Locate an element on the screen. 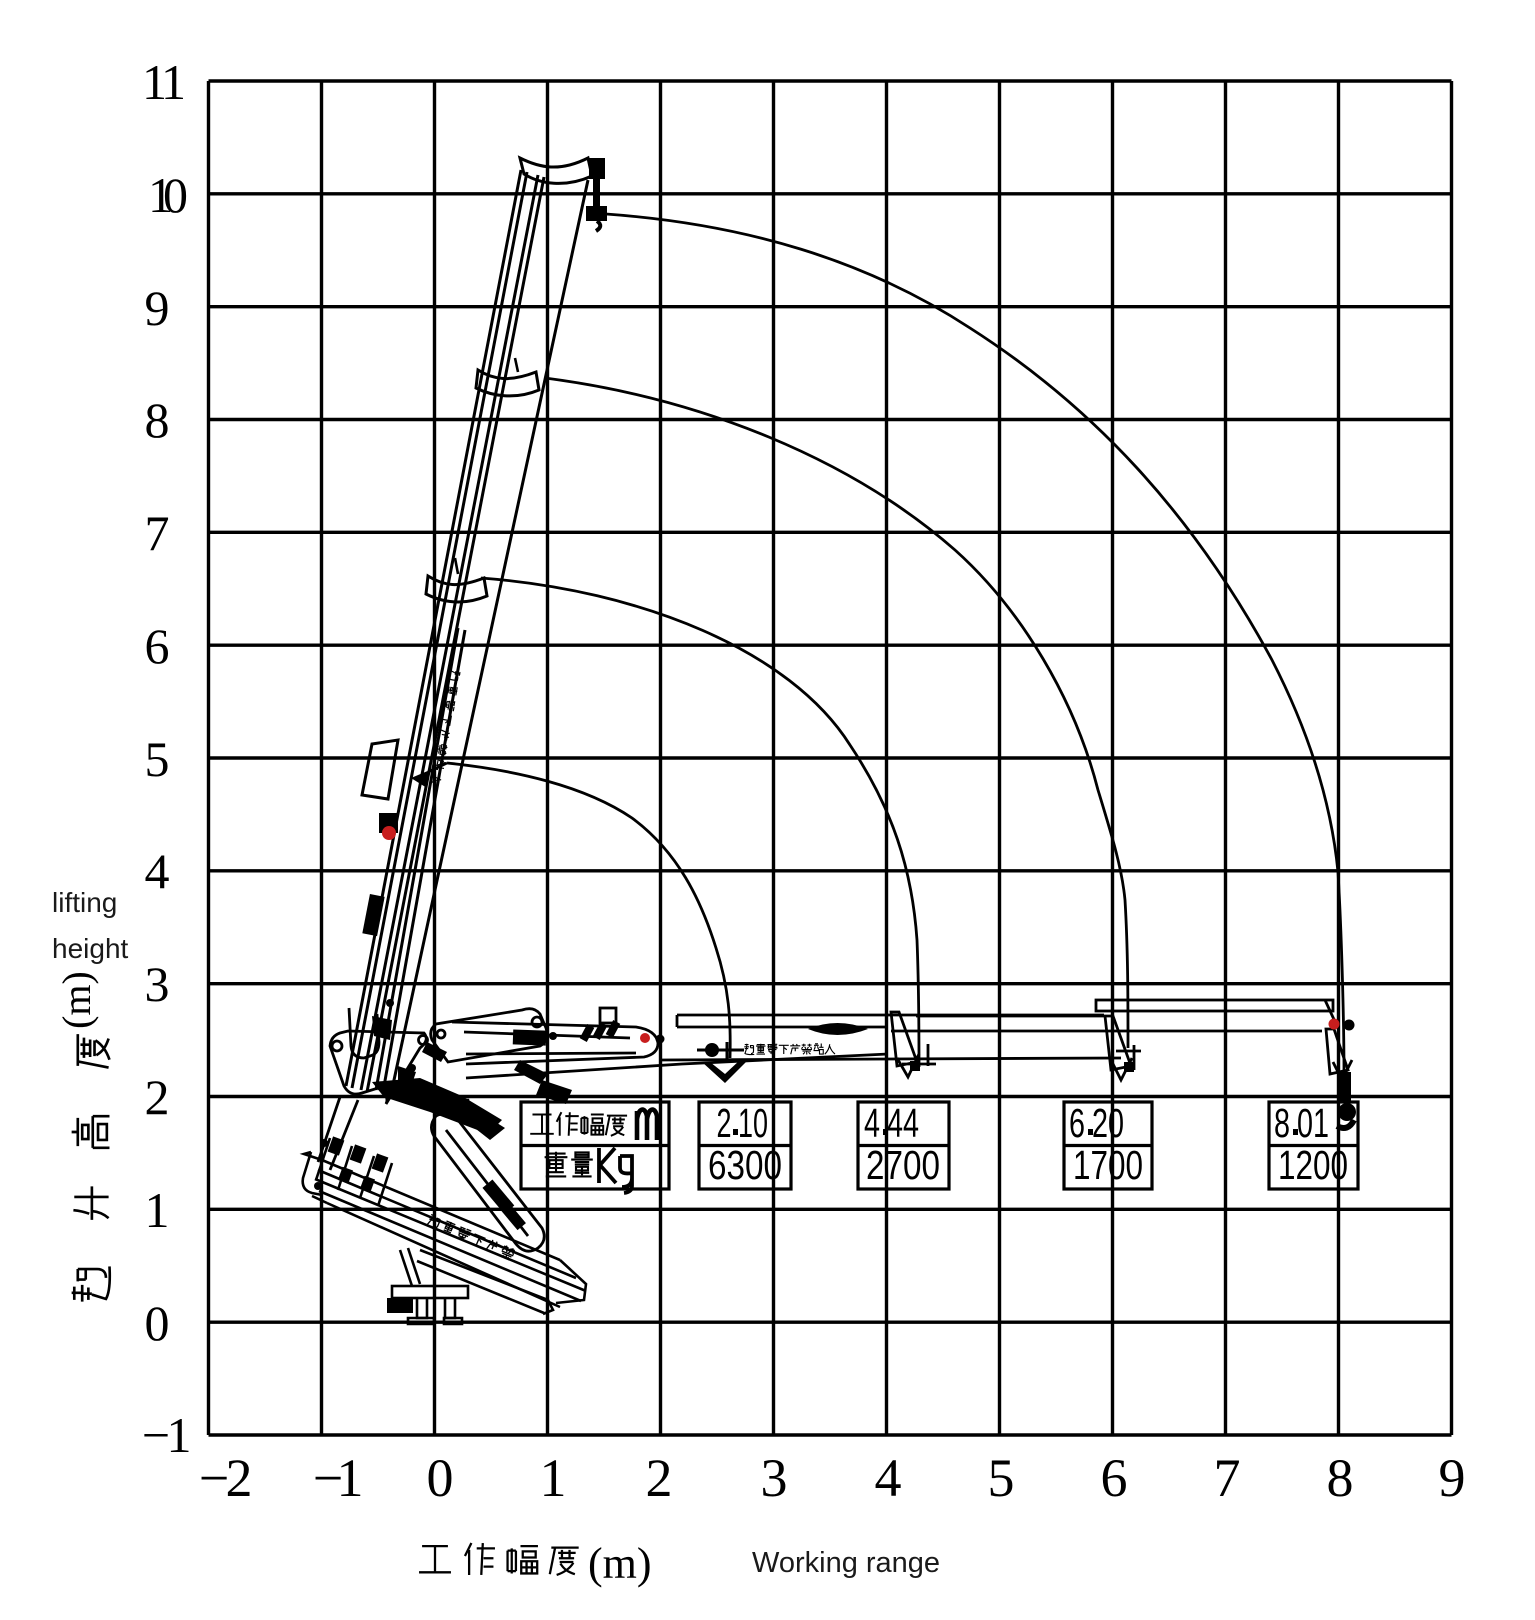 This screenshot has height=1620, width=1535. svg-text: 11 is located at coordinates (164, 82).